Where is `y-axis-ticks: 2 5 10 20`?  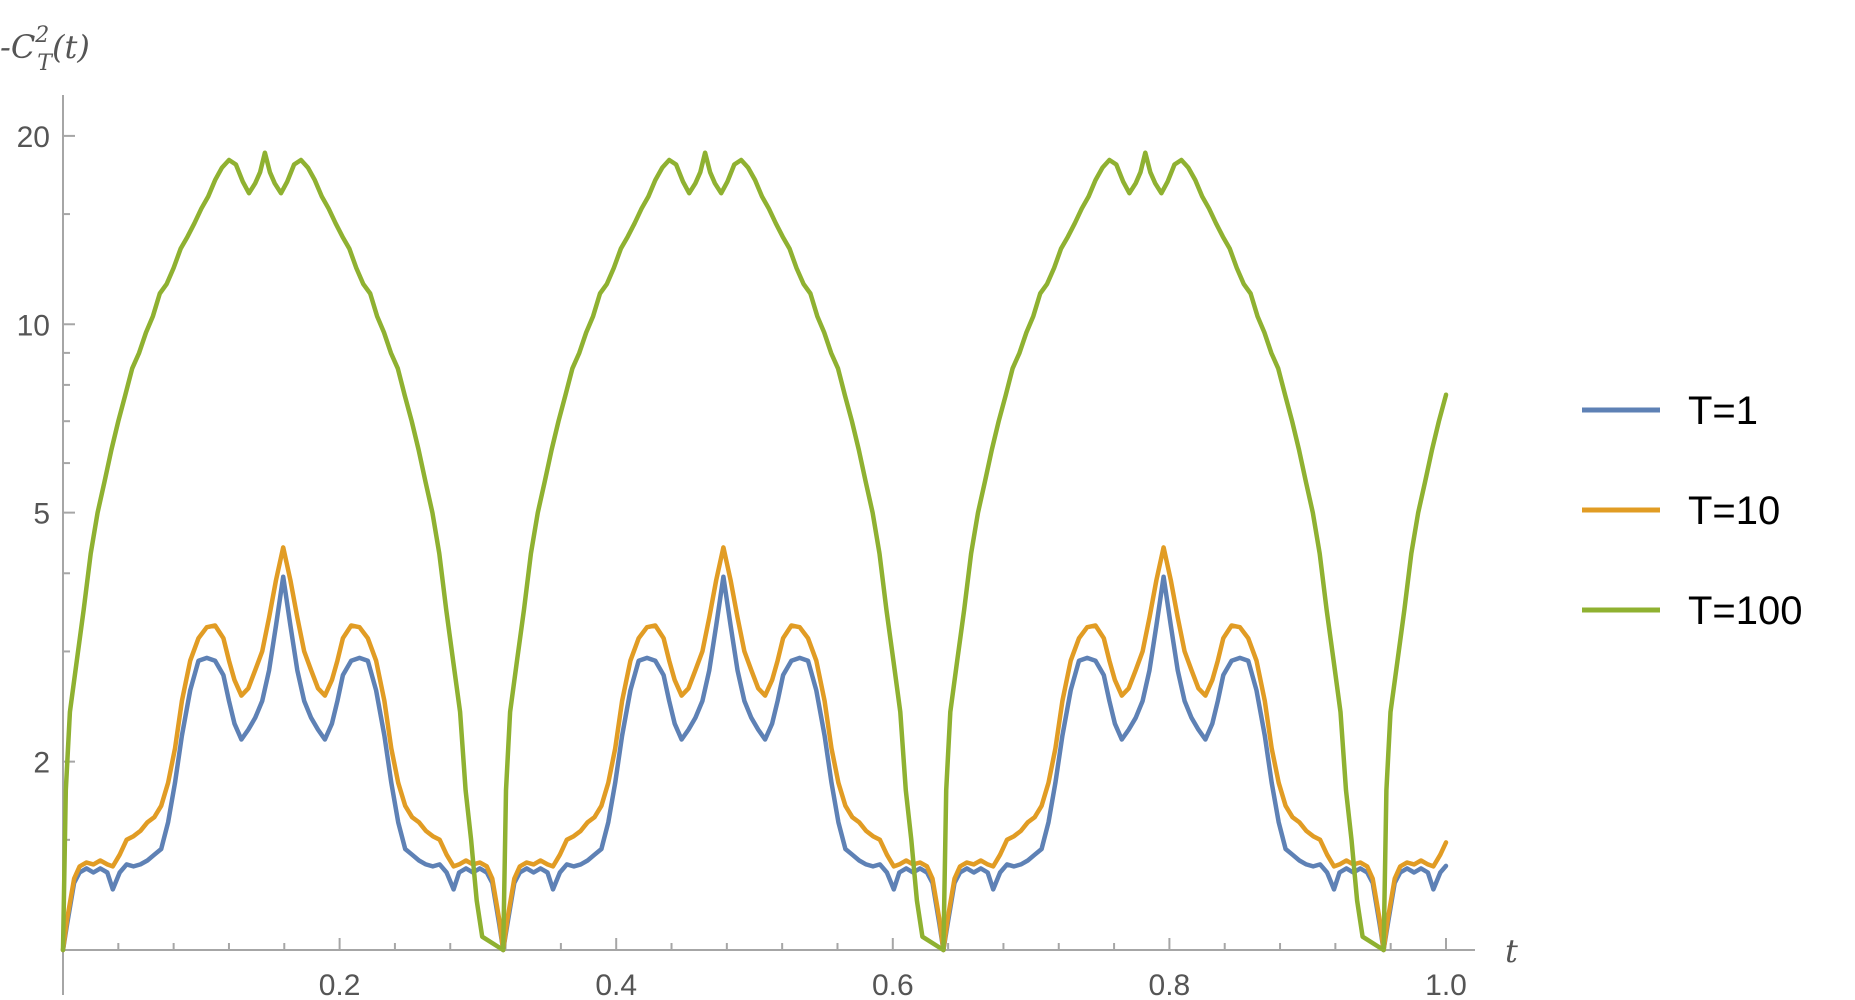 y-axis-ticks: 2 5 10 20 is located at coordinates (46, 481).